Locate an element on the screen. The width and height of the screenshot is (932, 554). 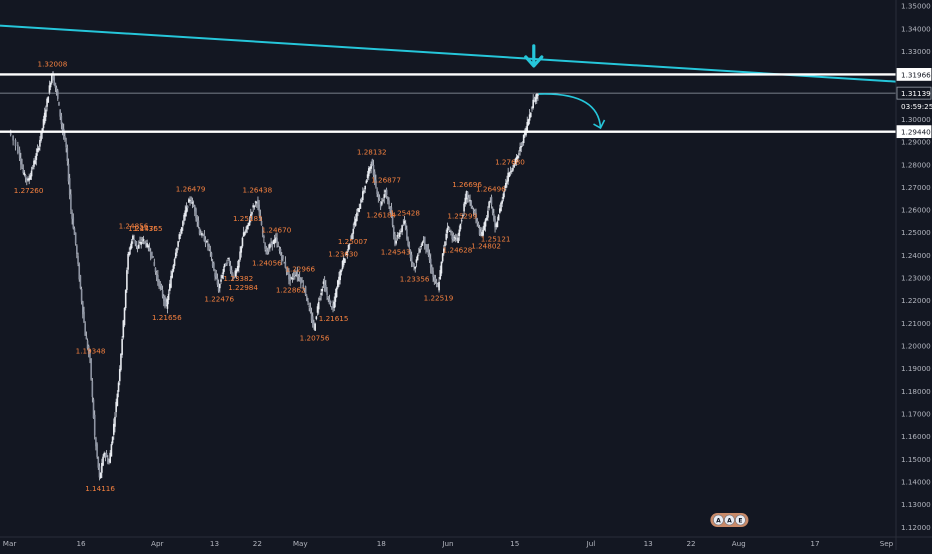
projection-arrowhead is located at coordinates (599, 124).